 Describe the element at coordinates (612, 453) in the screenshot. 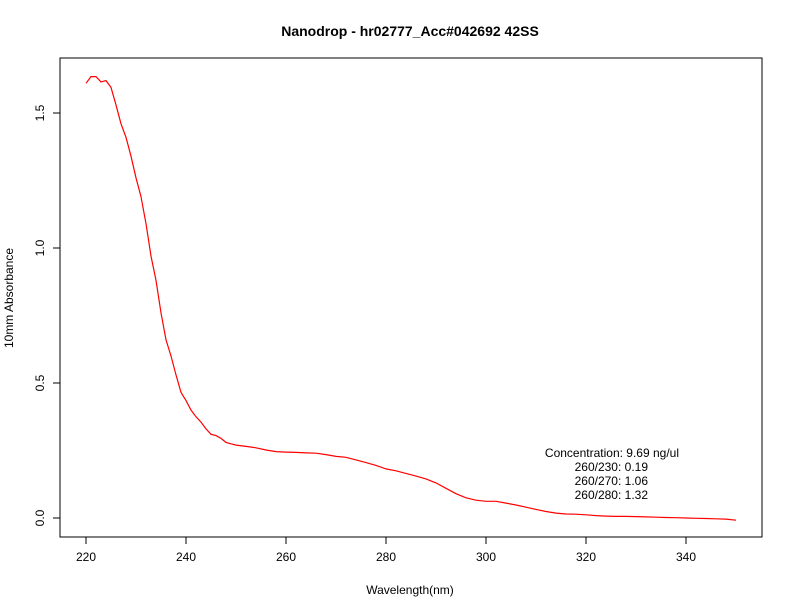

I see `concentration-annotation: Concentration: 9.69 ng/ul` at that location.